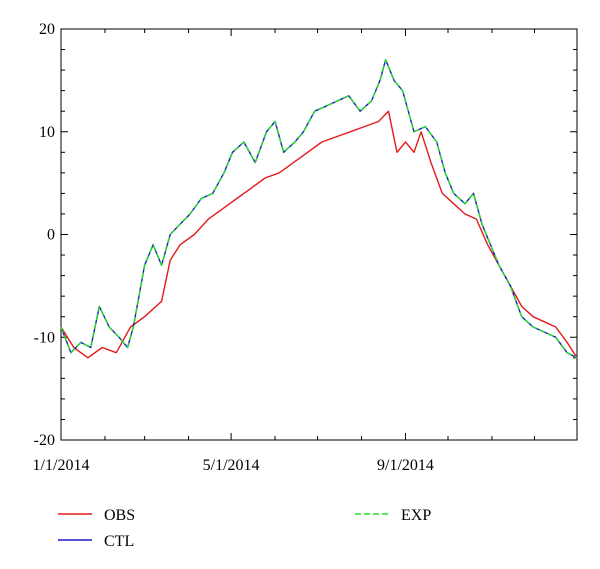 The height and width of the screenshot is (569, 600). Describe the element at coordinates (44, 440) in the screenshot. I see `y-tick-label: -20` at that location.